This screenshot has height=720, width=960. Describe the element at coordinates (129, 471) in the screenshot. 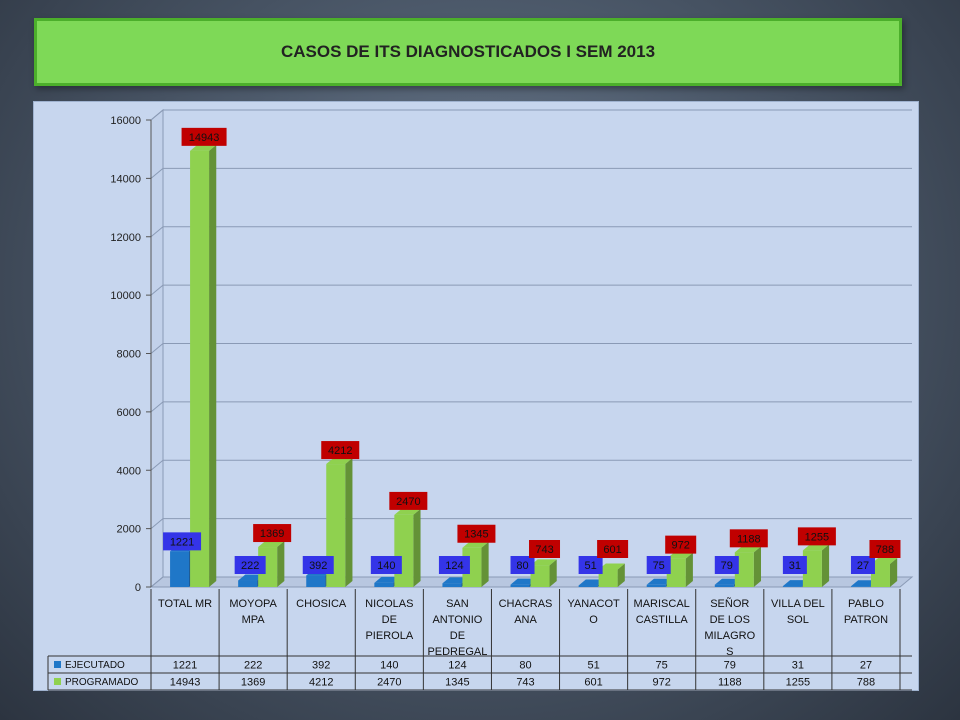

I see `y-tick-label: 4000` at that location.